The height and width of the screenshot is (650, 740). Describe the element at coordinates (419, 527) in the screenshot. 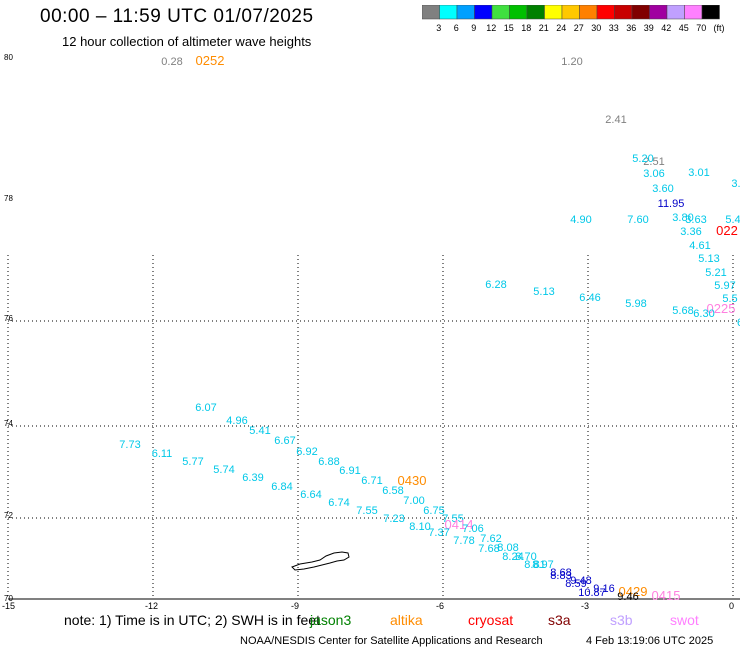

I see `wave-height-value: 8.10` at that location.